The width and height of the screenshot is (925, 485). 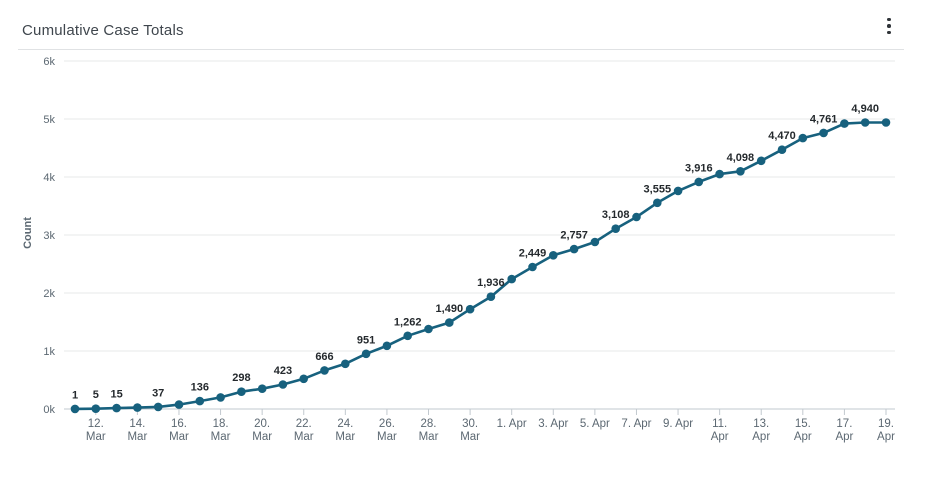 I want to click on data-point-label: 4,470, so click(x=782, y=136).